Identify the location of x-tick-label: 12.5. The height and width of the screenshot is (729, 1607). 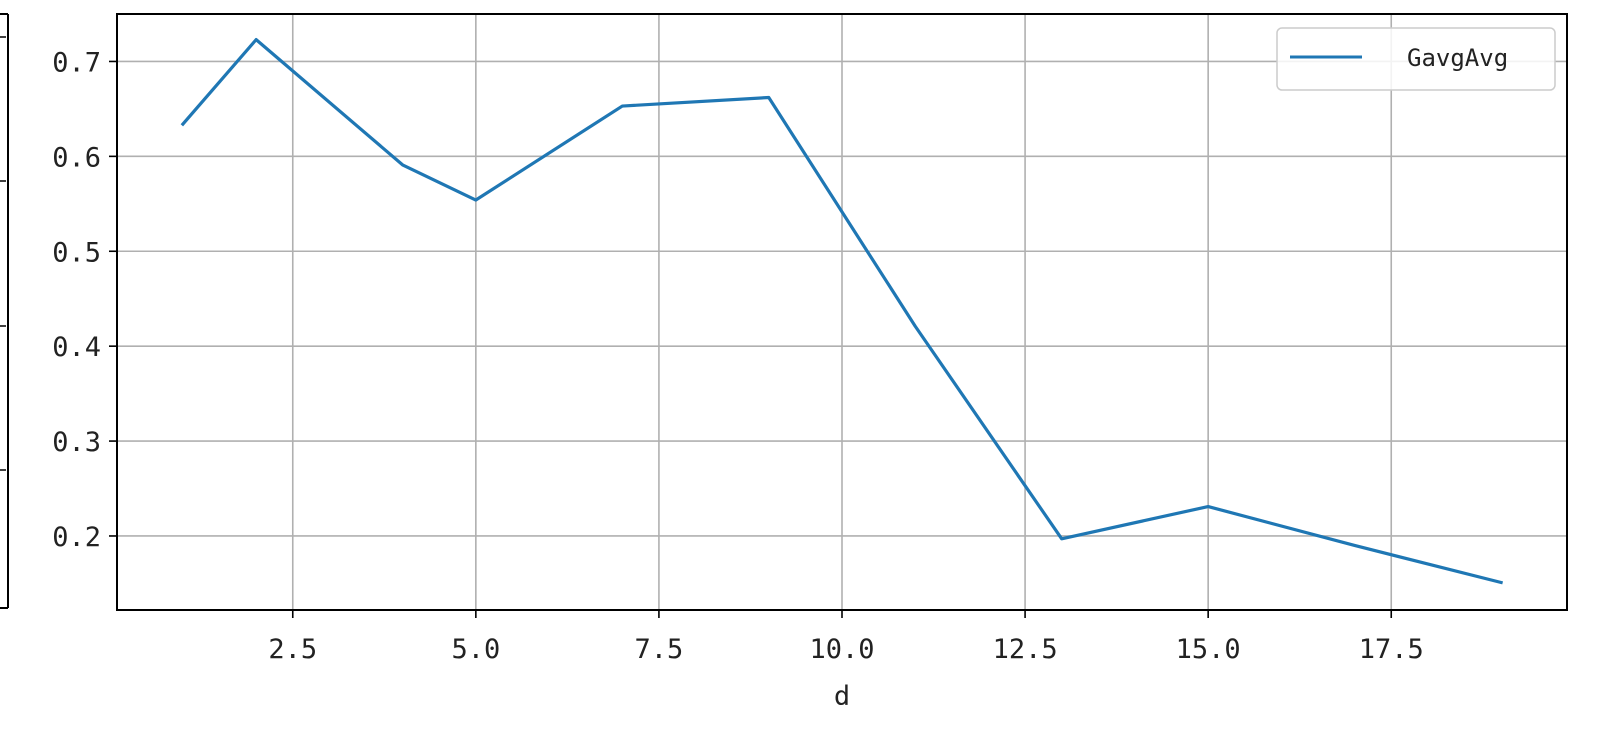
(1025, 649).